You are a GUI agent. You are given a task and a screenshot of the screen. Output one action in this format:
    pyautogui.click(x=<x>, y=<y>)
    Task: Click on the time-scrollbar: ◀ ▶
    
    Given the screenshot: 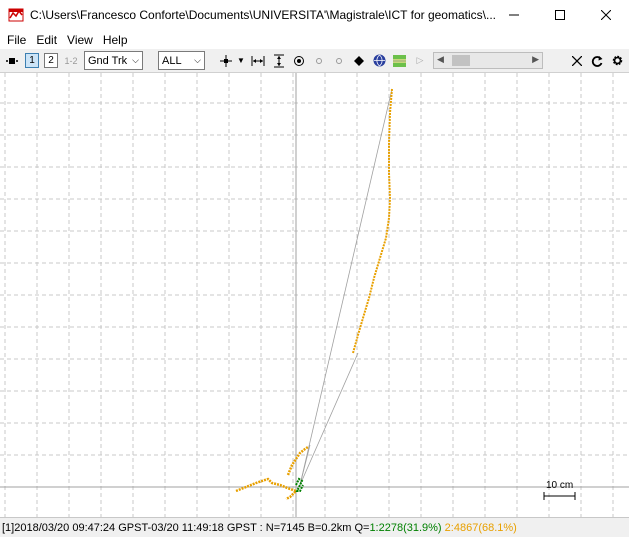 What is the action you would take?
    pyautogui.click(x=488, y=60)
    